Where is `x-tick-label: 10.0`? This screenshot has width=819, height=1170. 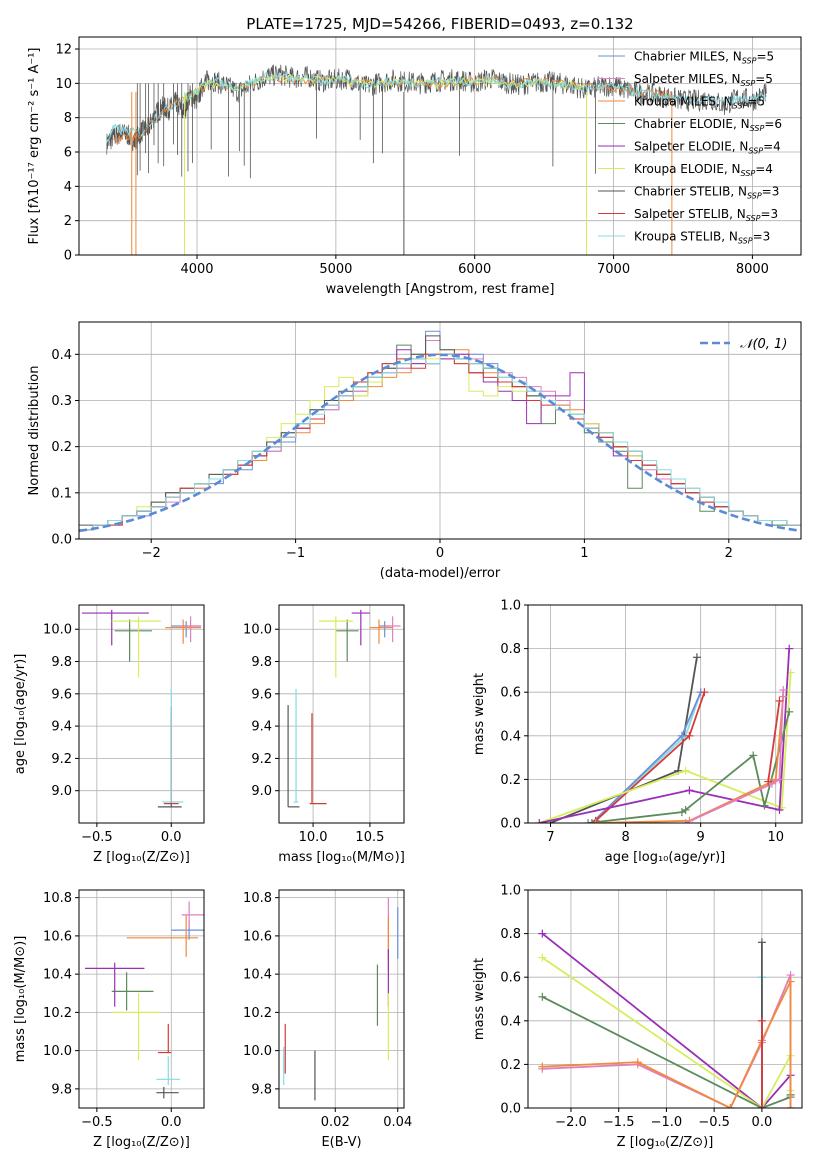 x-tick-label: 10.0 is located at coordinates (313, 837).